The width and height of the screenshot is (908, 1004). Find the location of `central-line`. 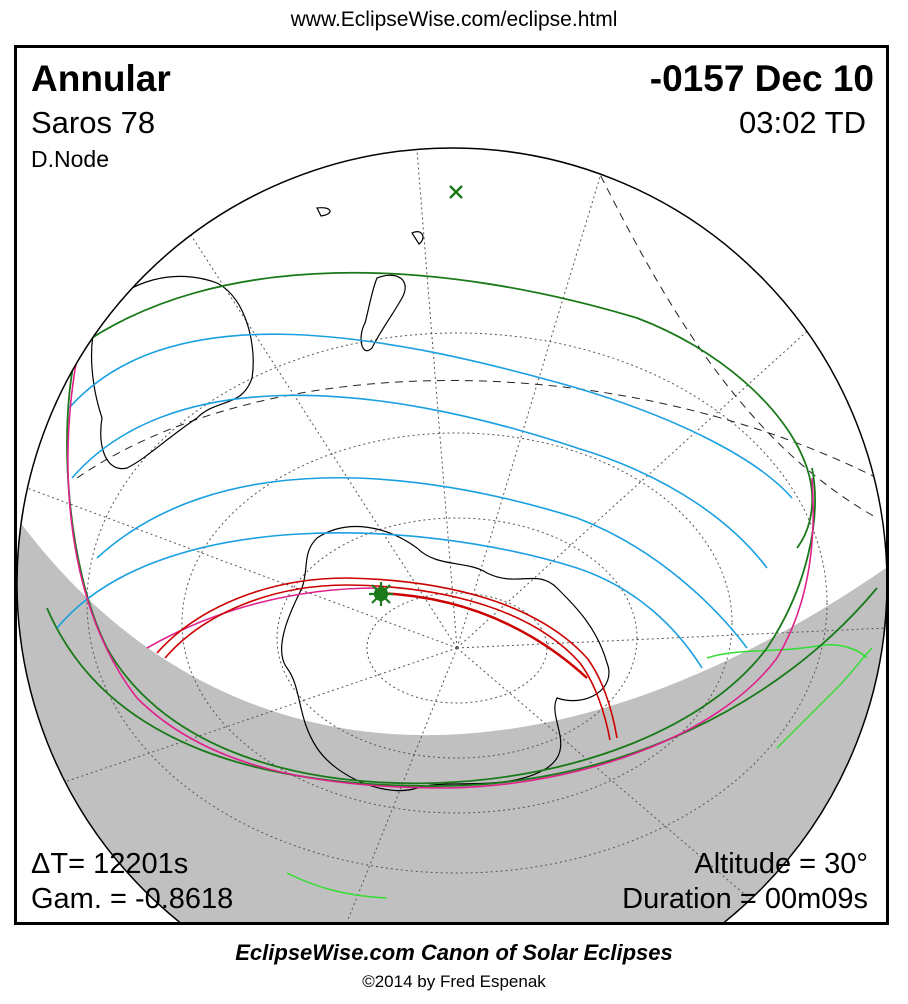

central-line is located at coordinates (482, 635).